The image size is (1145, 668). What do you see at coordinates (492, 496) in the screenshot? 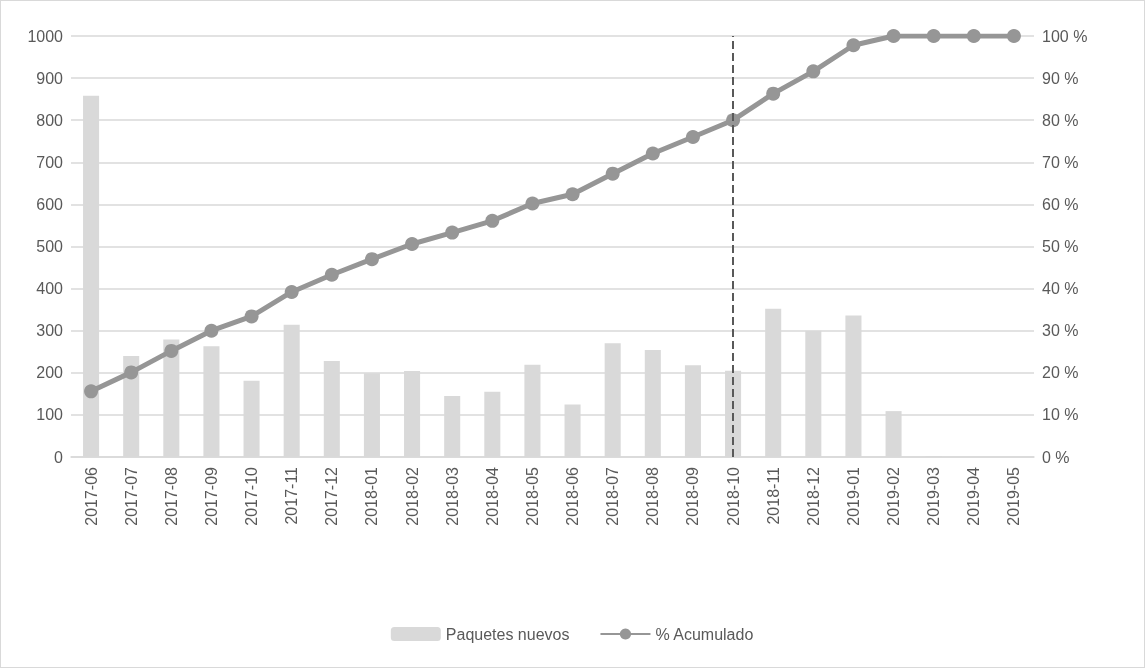
I see `x-tick-label: 2018-04` at bounding box center [492, 496].